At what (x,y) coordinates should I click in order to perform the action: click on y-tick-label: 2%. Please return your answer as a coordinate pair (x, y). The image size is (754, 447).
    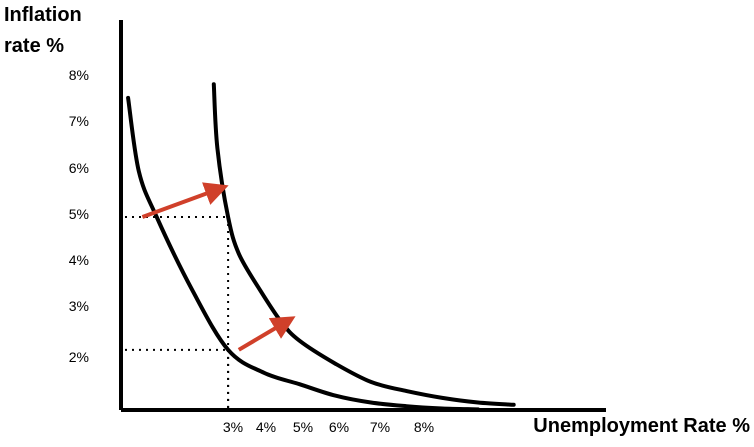
    Looking at the image, I should click on (79, 357).